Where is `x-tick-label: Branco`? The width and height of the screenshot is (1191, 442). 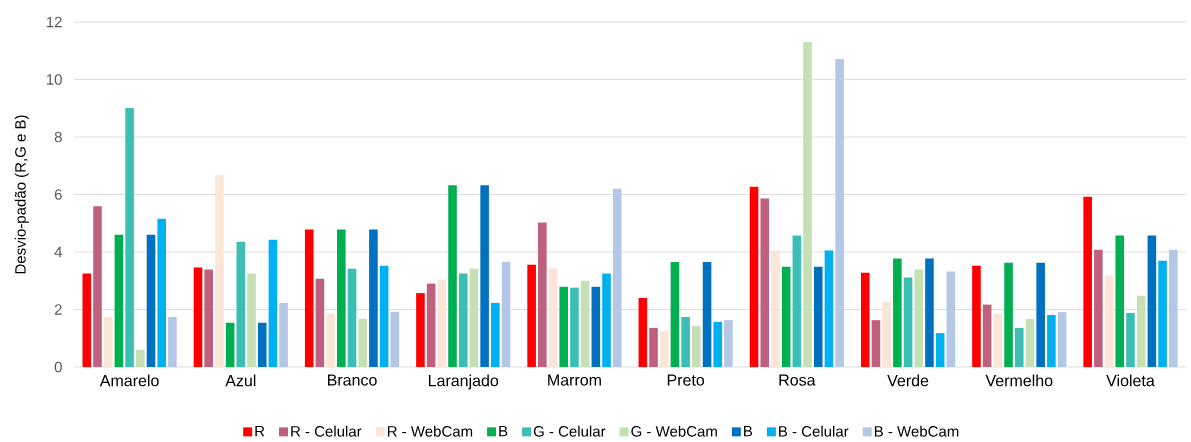
x-tick-label: Branco is located at coordinates (352, 380).